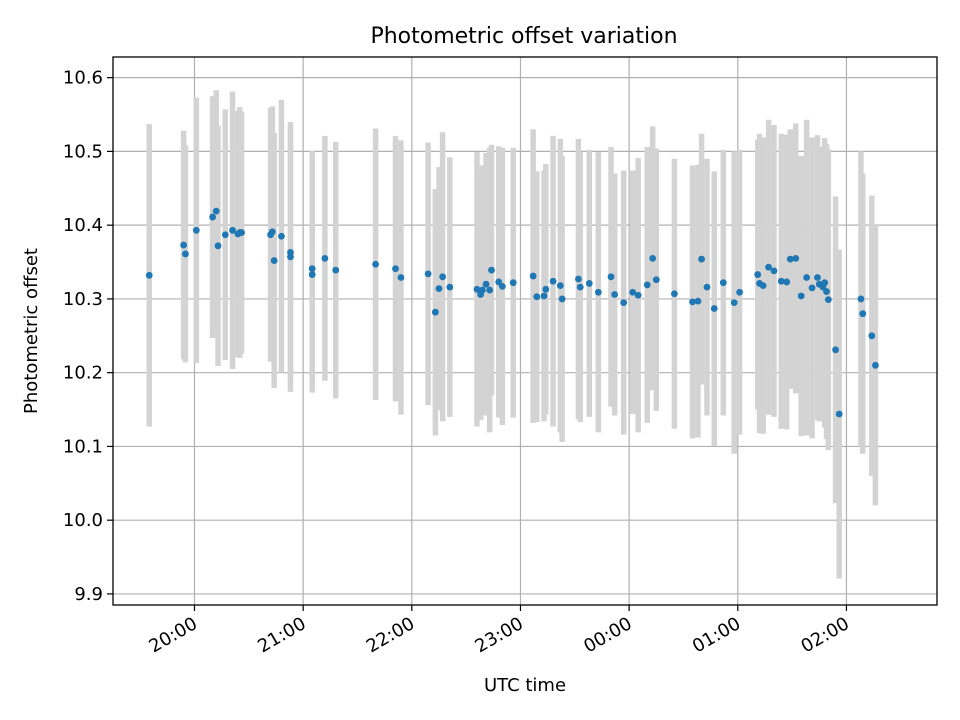  What do you see at coordinates (607, 635) in the screenshot?
I see `x-tick-label: 00:00` at bounding box center [607, 635].